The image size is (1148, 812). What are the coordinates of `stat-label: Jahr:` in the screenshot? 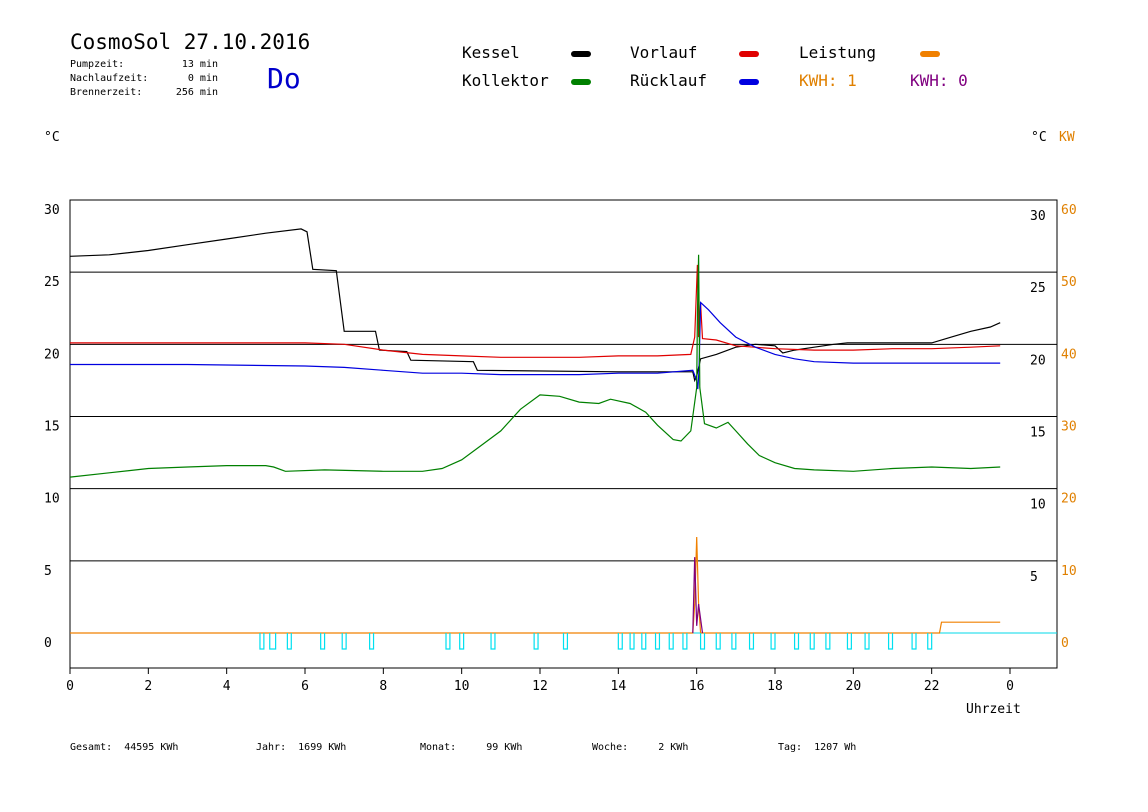 It's located at (271, 747).